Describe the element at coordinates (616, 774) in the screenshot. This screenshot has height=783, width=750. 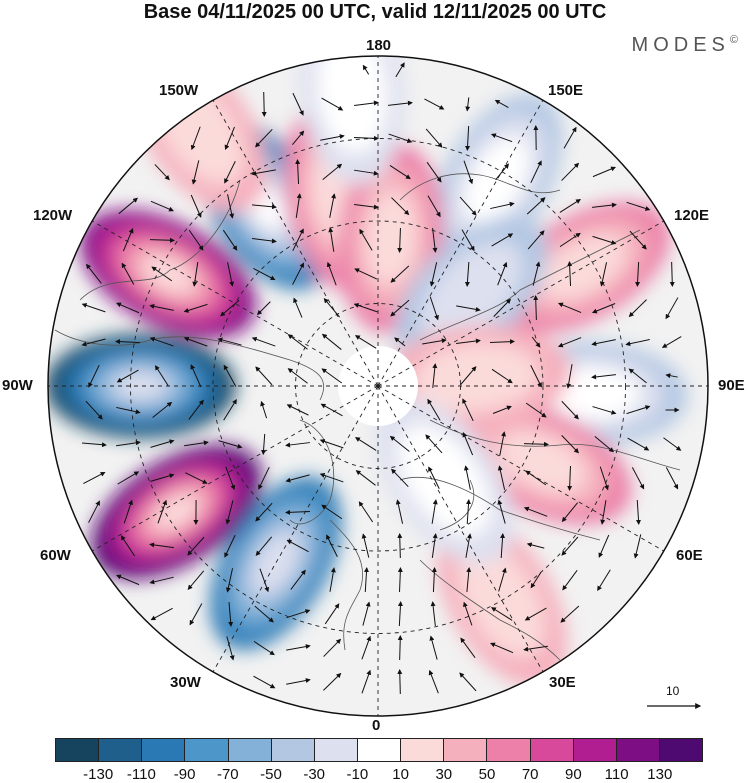
I see `colorbar-tick-label: 110` at that location.